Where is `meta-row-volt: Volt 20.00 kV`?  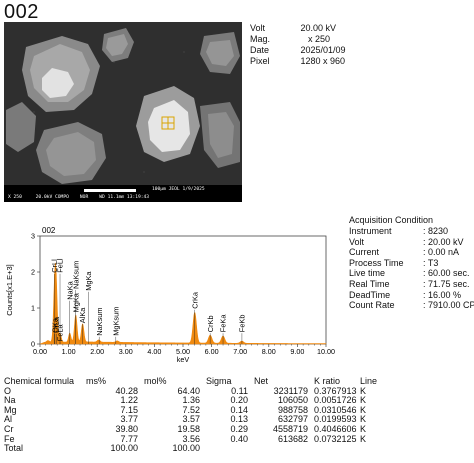
meta-row-volt: Volt 20.00 kV is located at coordinates (293, 28).